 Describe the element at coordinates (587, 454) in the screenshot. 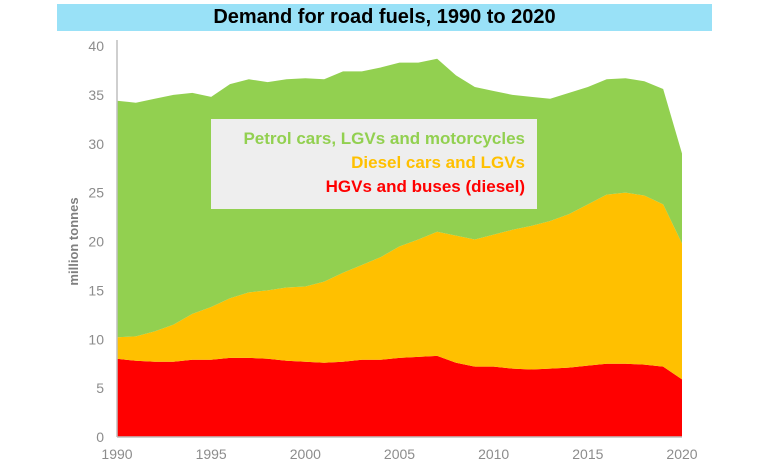

I see `x-tick-label: 2015` at that location.